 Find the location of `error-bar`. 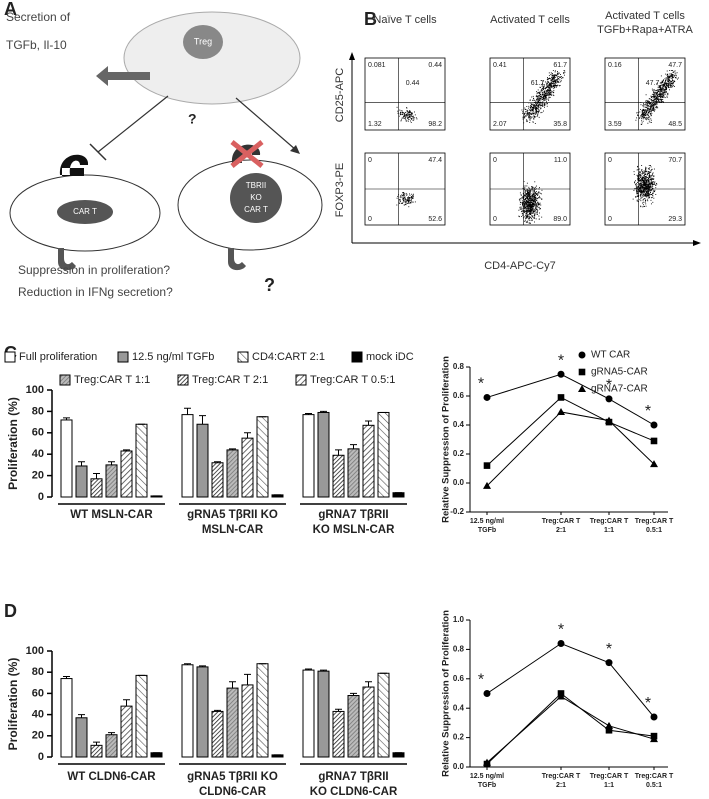

error-bar is located at coordinates (81, 716).